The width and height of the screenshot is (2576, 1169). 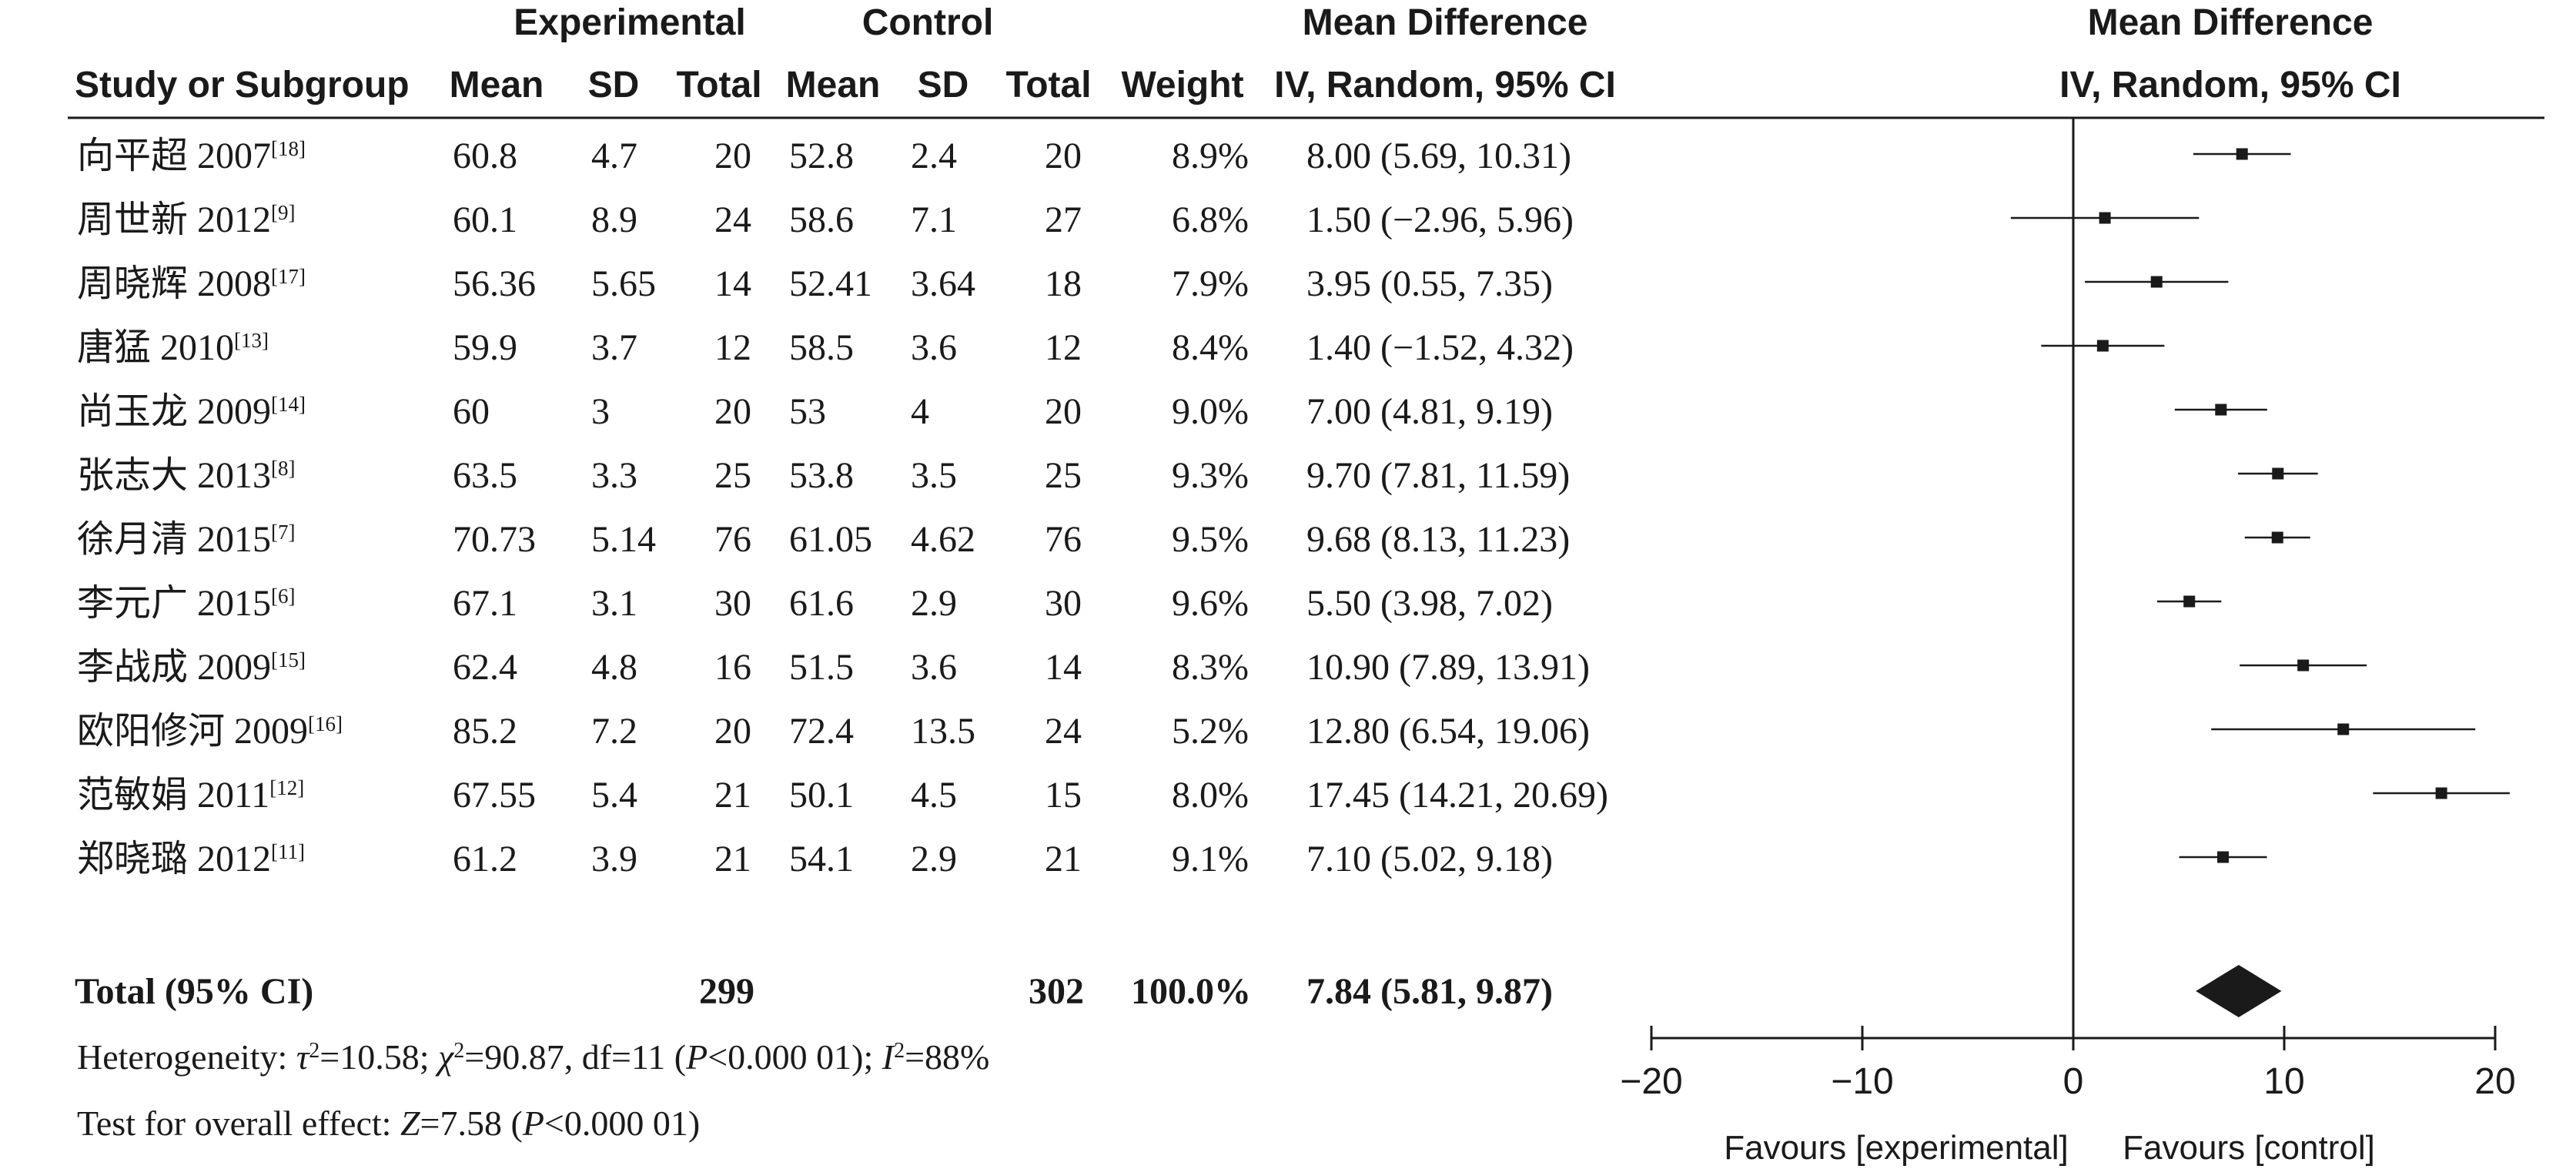 What do you see at coordinates (187, 220) in the screenshot?
I see `study-name: 周世新 2012[9]` at bounding box center [187, 220].